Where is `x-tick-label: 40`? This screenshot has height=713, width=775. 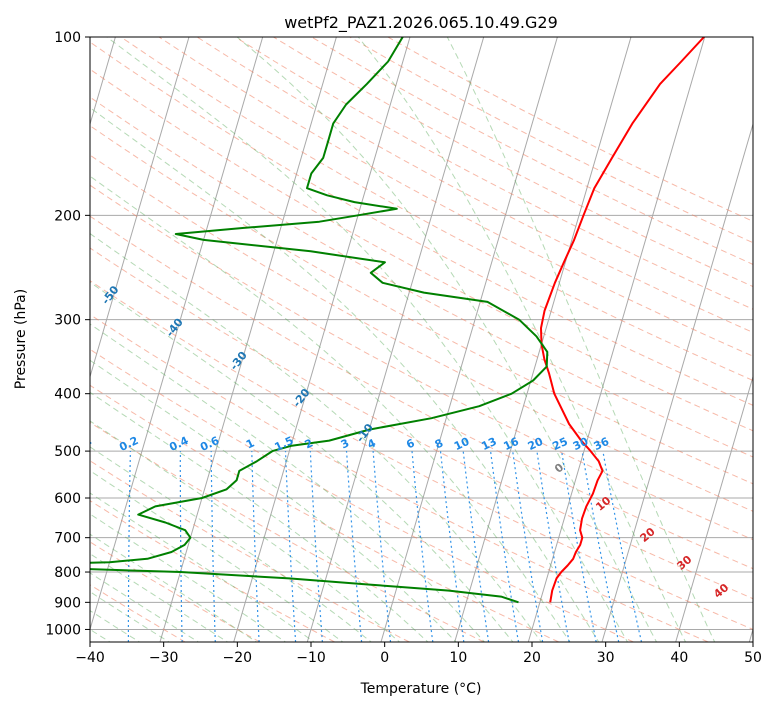 x-tick-label: 40 is located at coordinates (679, 658).